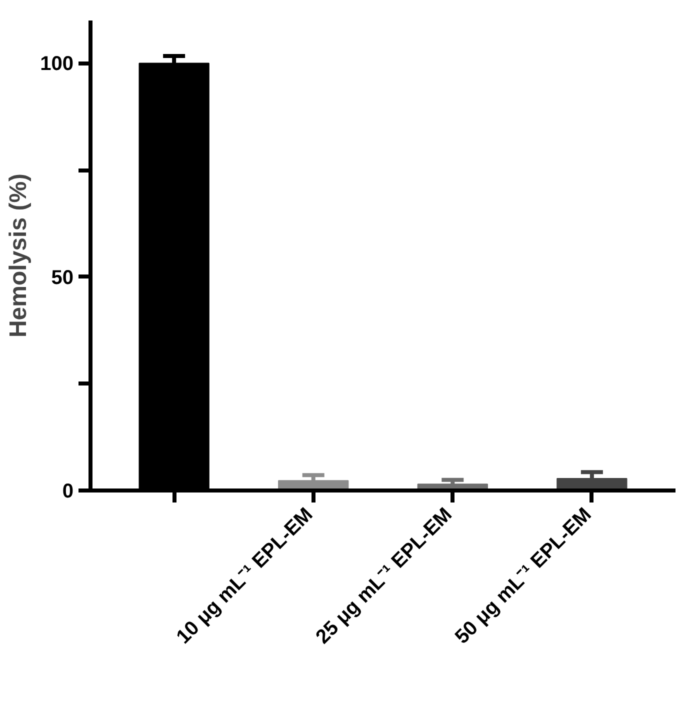 The image size is (689, 728). I want to click on y-tick-label: 100, so click(57, 64).